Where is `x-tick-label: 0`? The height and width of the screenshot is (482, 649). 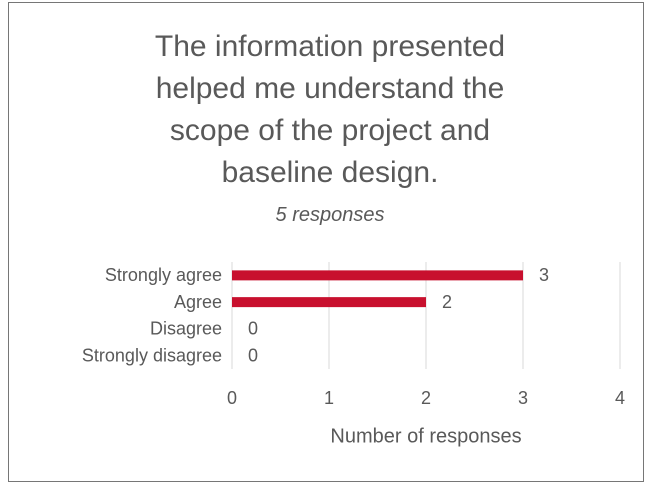 x-tick-label: 0 is located at coordinates (232, 398).